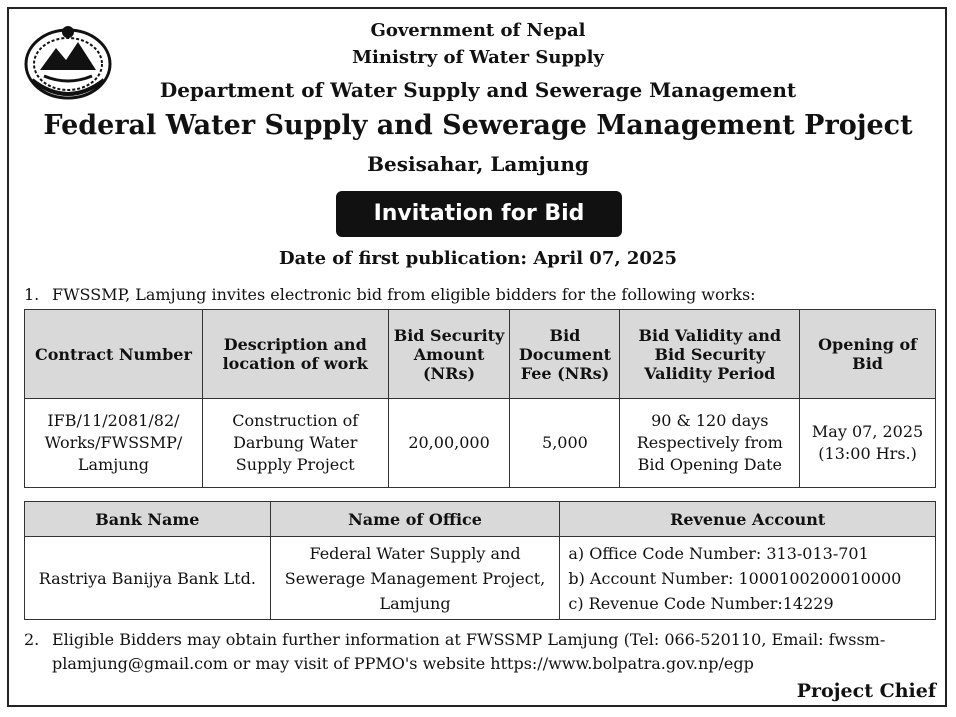 This screenshot has height=717, width=956. I want to click on invitation-banner: Invitation for Bid, so click(479, 214).